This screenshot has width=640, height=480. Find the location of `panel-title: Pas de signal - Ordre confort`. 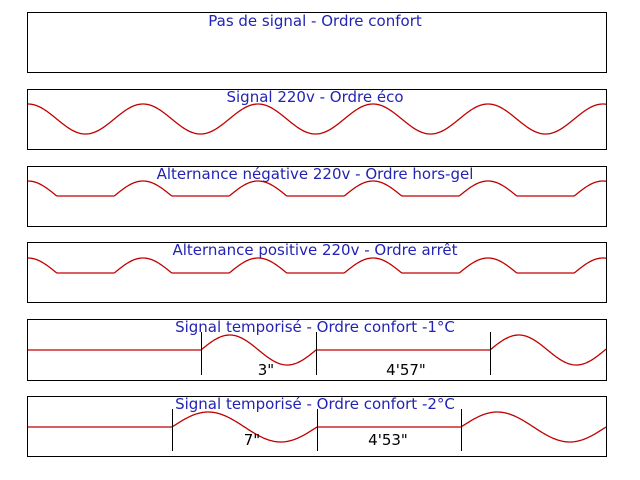

panel-title: Pas de signal - Ordre confort is located at coordinates (315, 21).